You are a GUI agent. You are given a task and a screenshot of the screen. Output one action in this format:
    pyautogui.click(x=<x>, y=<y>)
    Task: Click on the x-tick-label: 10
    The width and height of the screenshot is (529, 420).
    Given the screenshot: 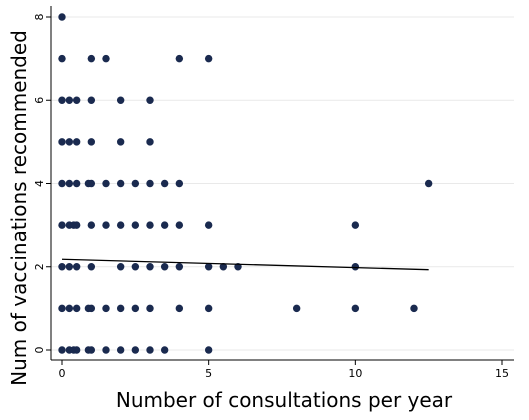 What is the action you would take?
    pyautogui.click(x=355, y=373)
    